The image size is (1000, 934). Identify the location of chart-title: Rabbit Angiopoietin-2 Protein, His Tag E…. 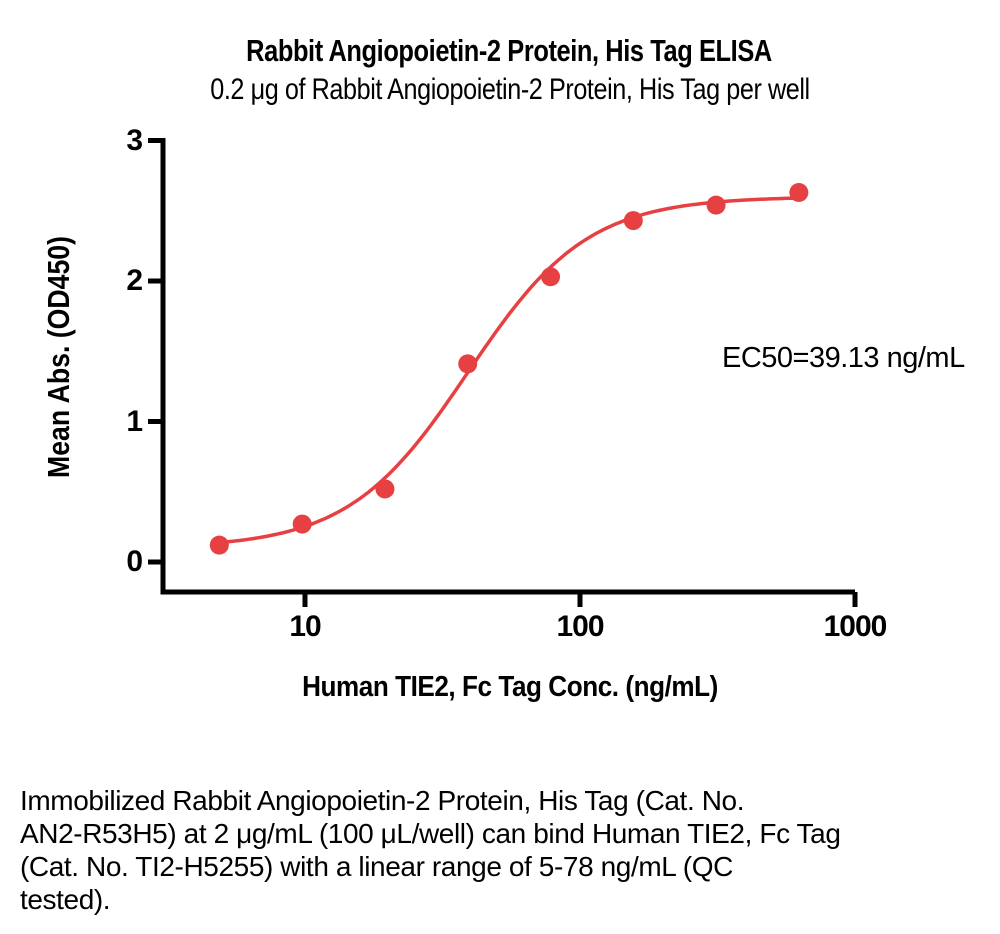
(509, 50).